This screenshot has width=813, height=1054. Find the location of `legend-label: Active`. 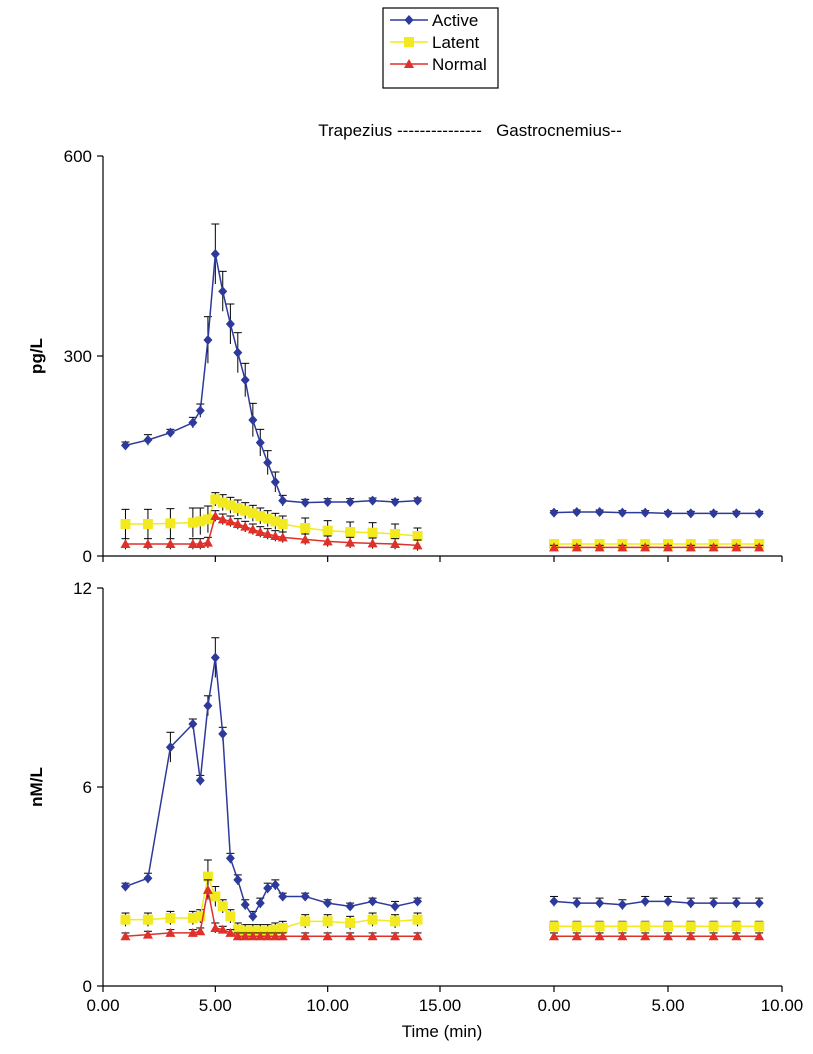

legend-label: Active is located at coordinates (455, 20).